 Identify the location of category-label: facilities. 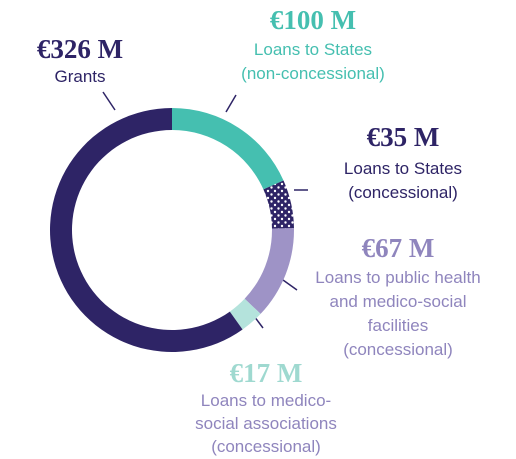
(398, 325).